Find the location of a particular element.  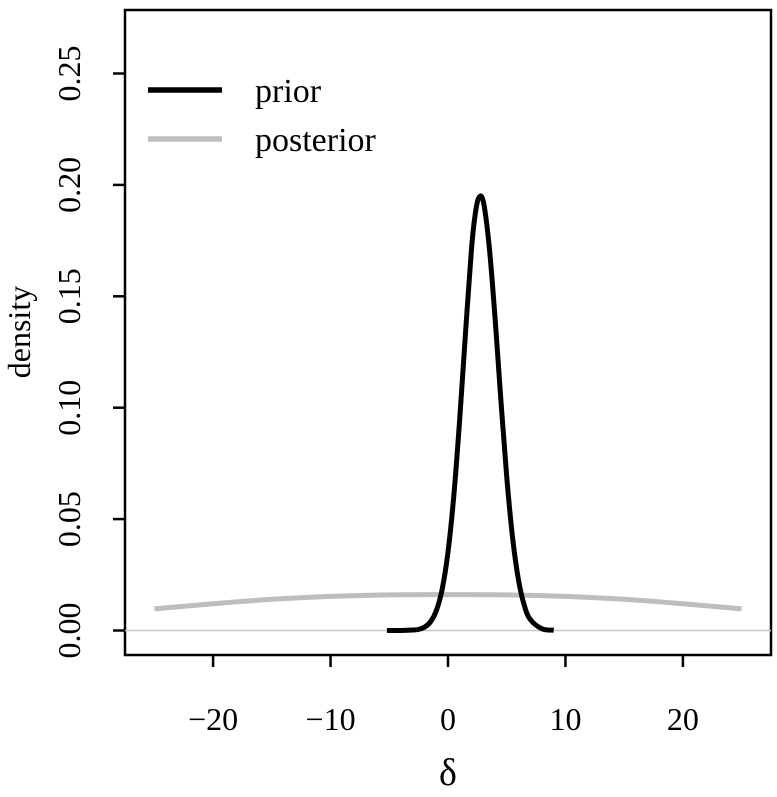

y-tick-label: 0.00 is located at coordinates (69, 630).